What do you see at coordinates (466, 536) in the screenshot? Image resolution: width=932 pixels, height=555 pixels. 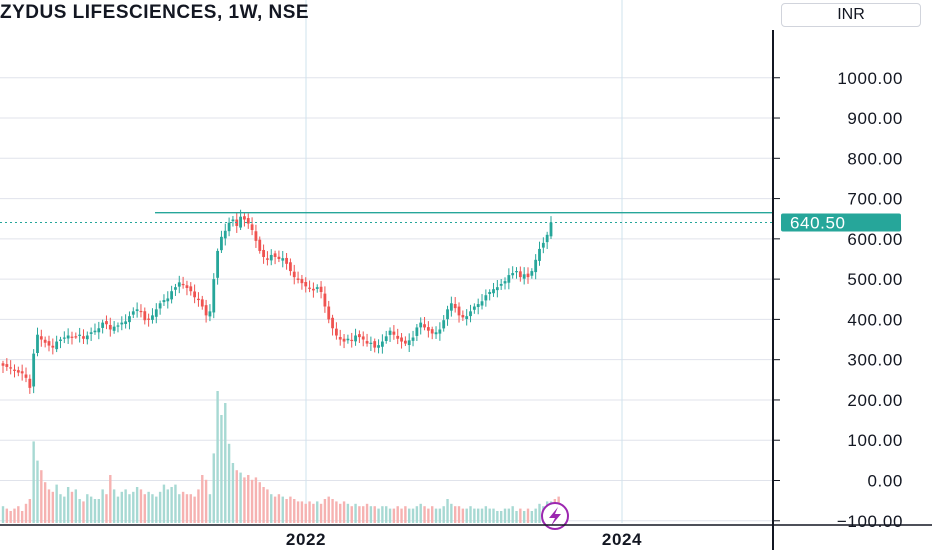 I see `time-axis: 2022 2024` at bounding box center [466, 536].